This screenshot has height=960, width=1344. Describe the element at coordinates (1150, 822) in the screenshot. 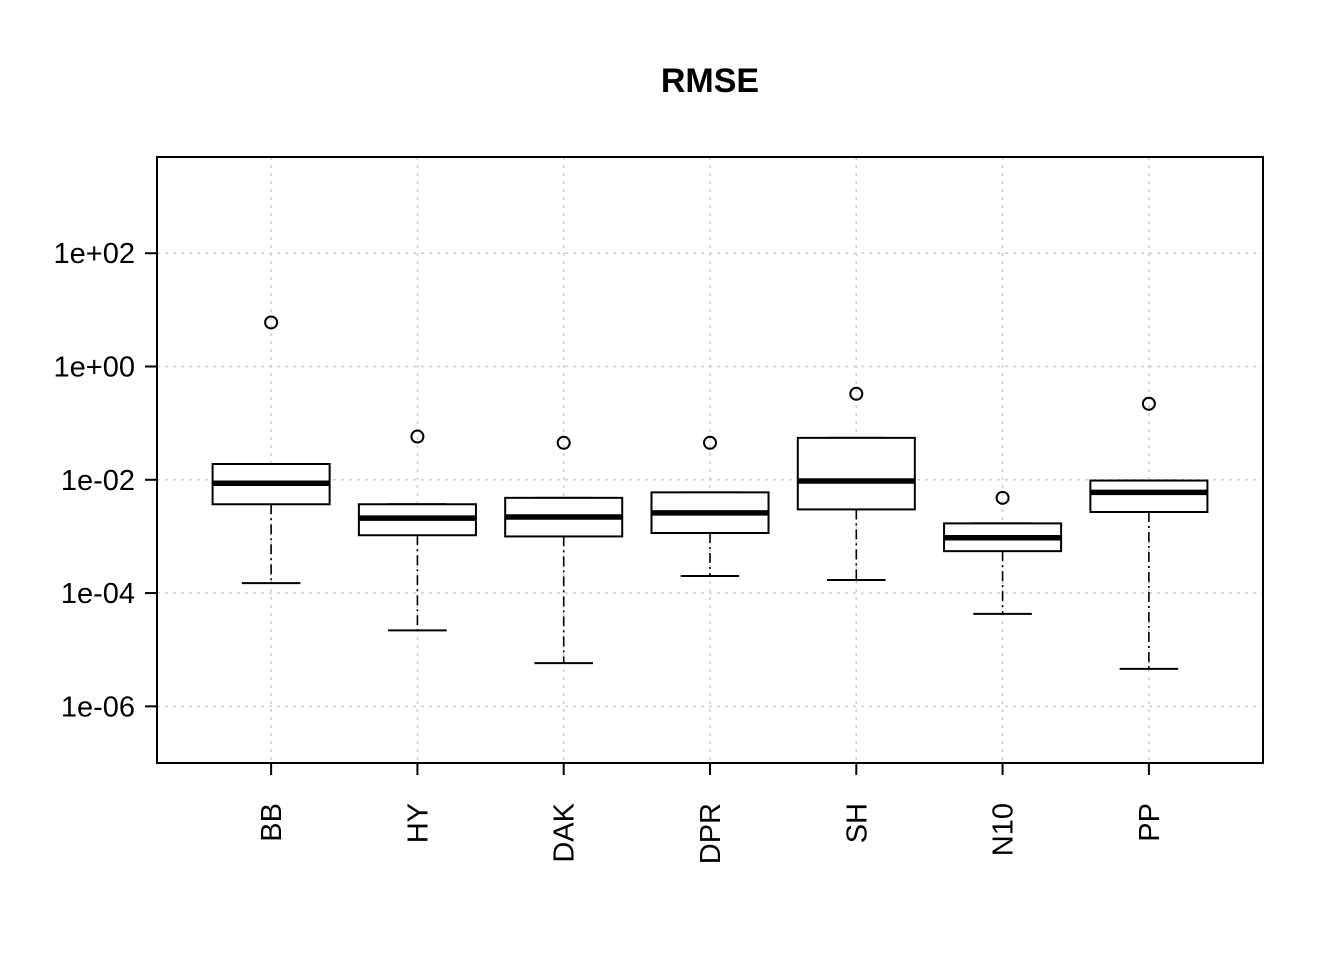

I see `x-category-label: PP` at that location.